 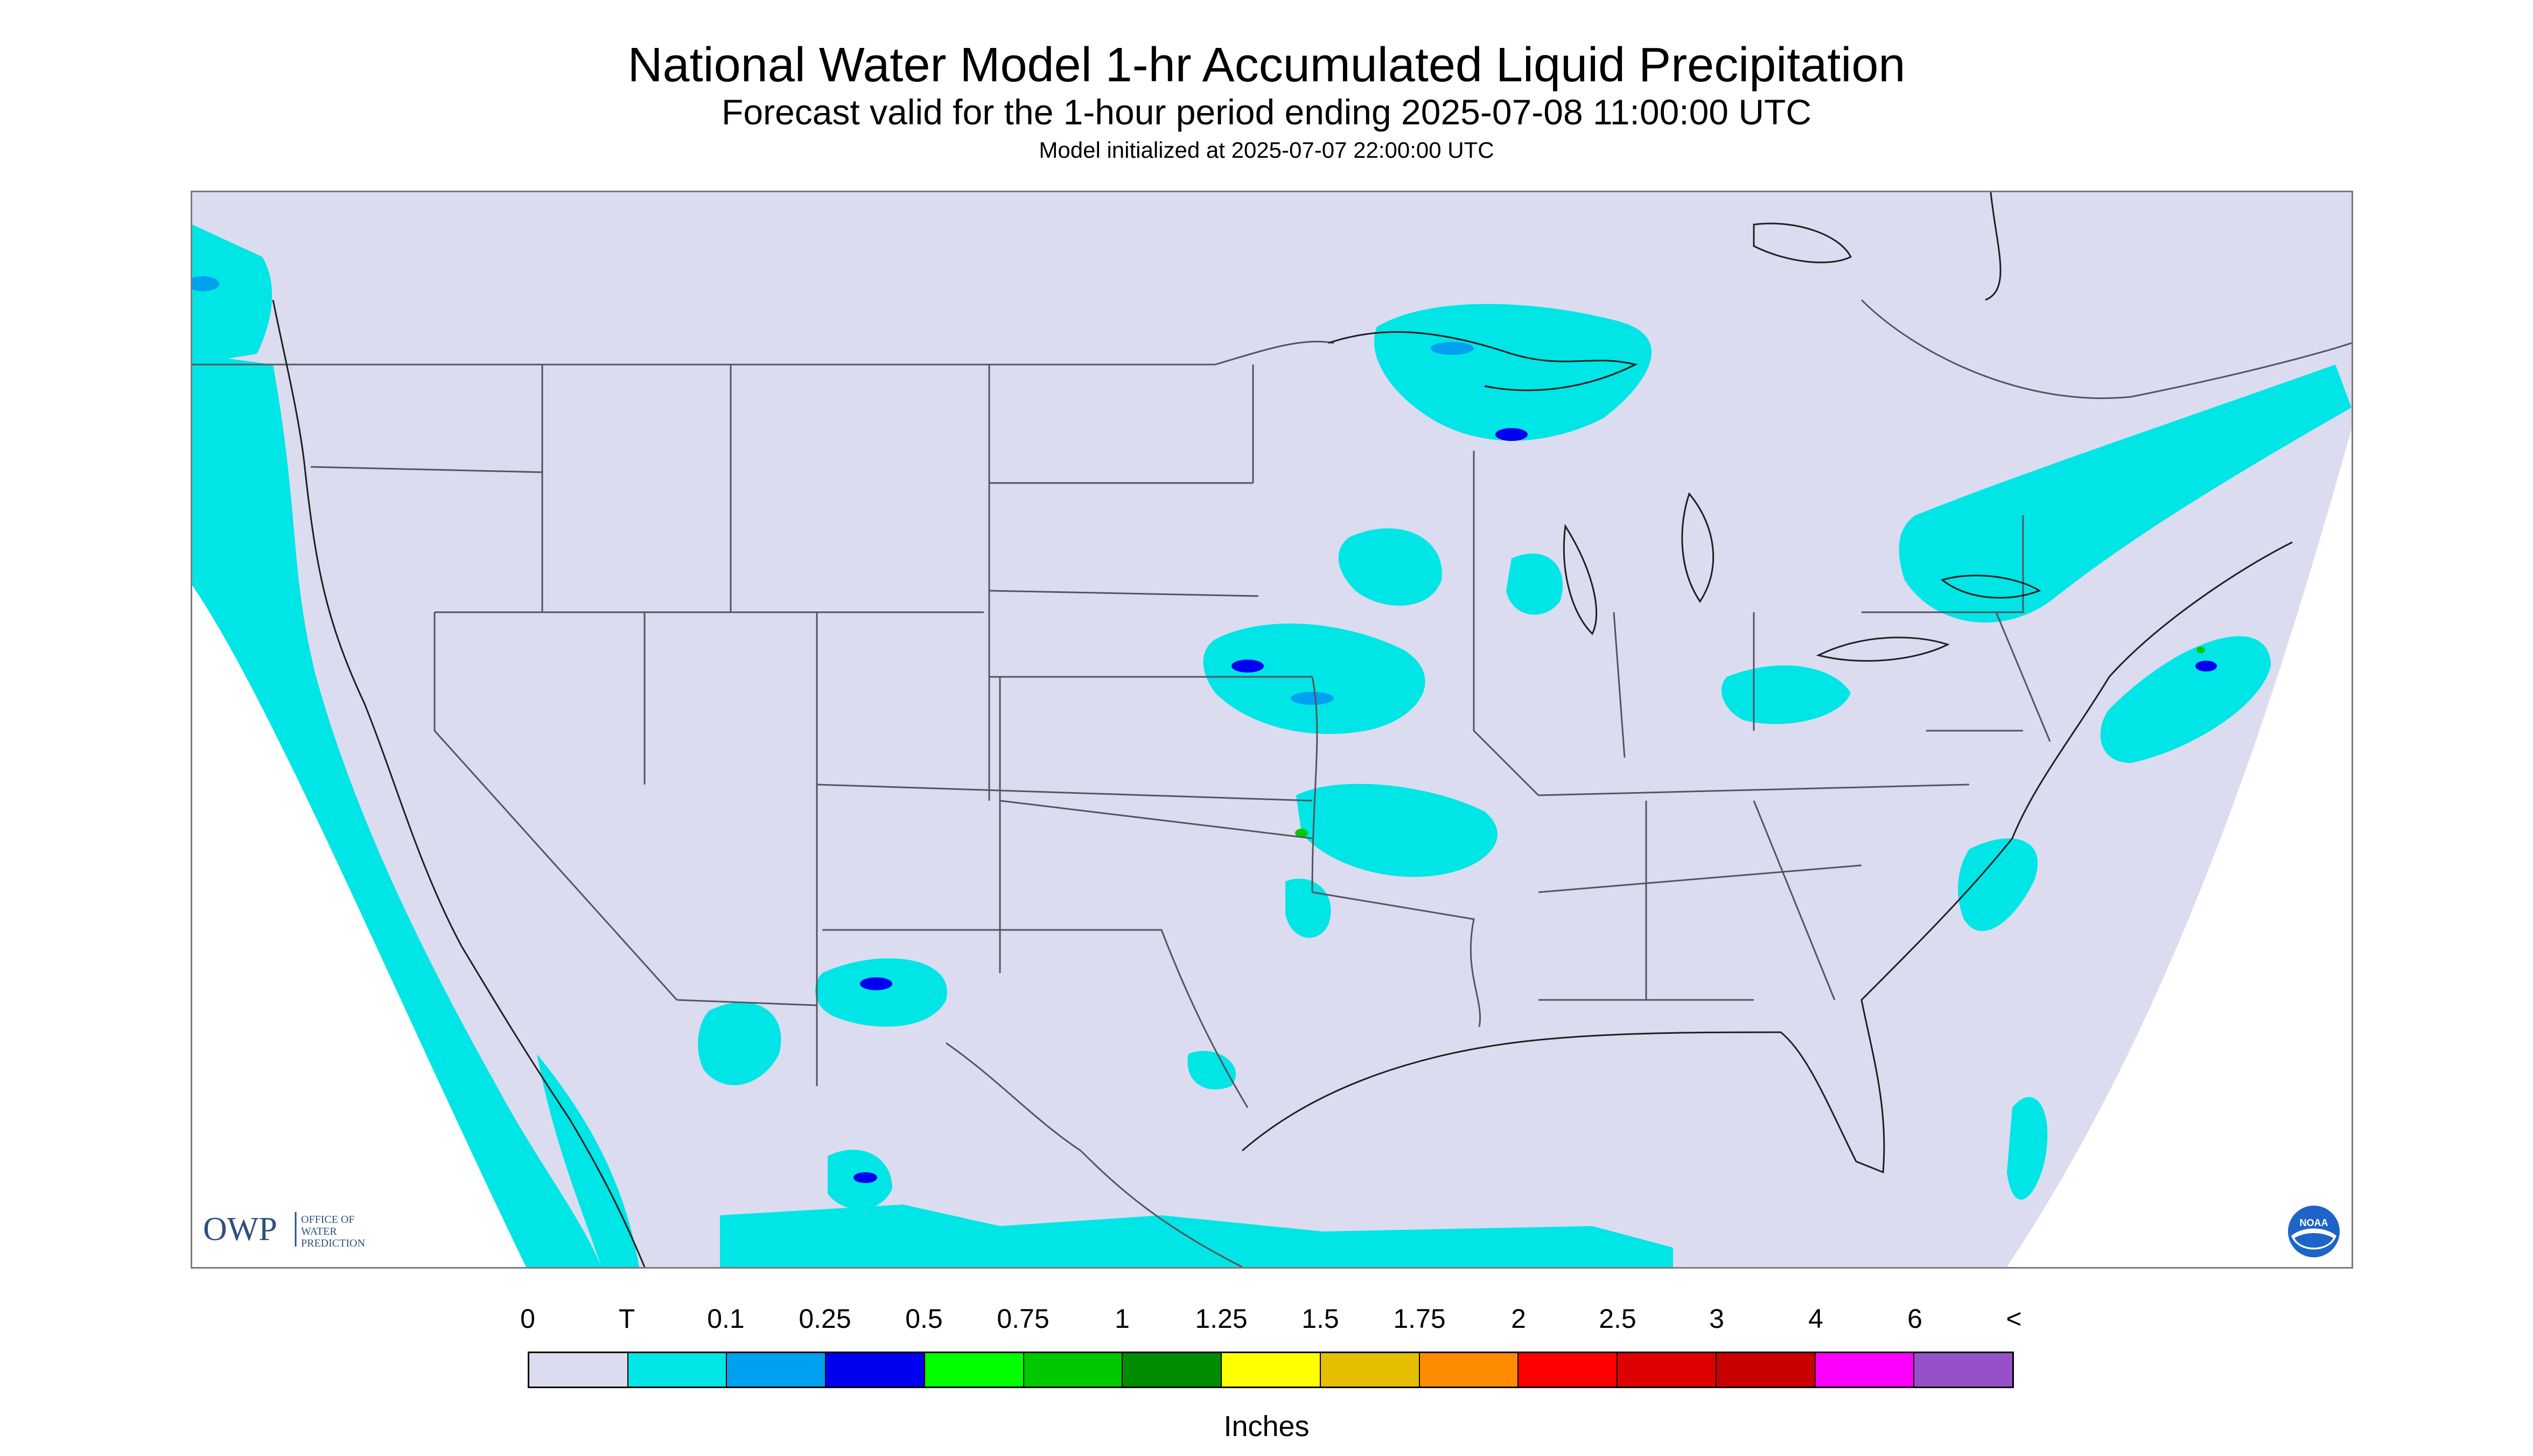 I want to click on precip-atlantic-far-south, so click(x=2028, y=1148).